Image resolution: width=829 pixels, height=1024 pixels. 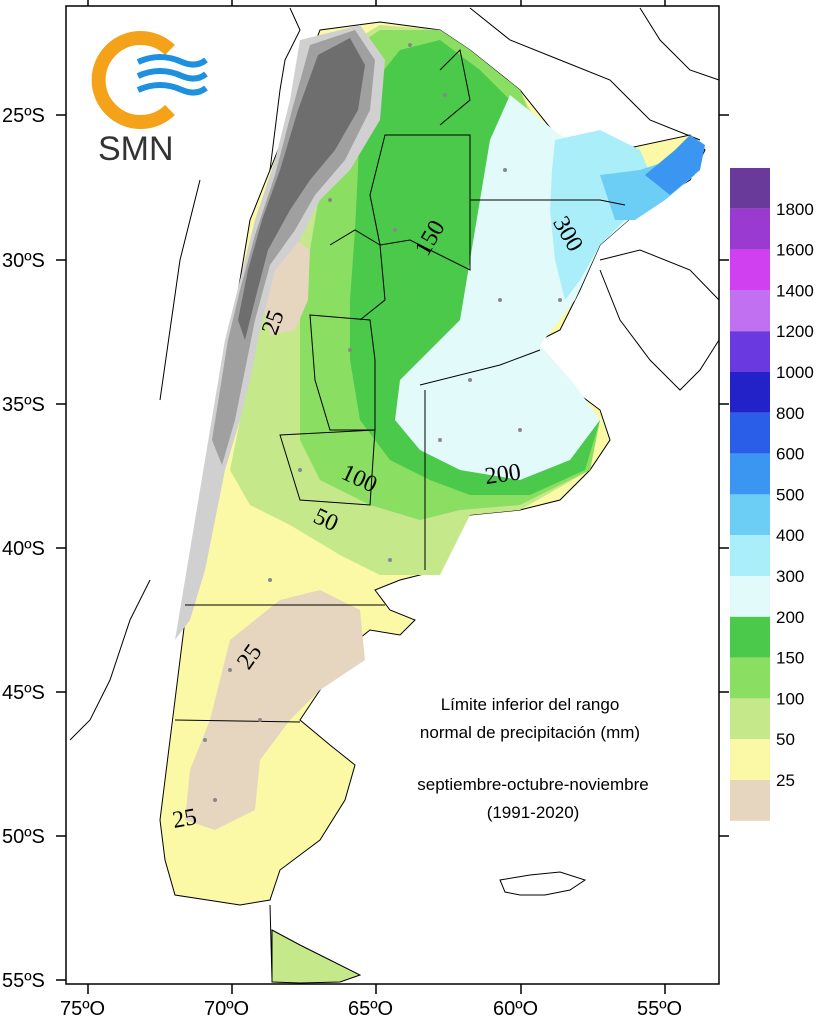 What do you see at coordinates (172, 61) in the screenshot?
I see `logo-wave-icon` at bounding box center [172, 61].